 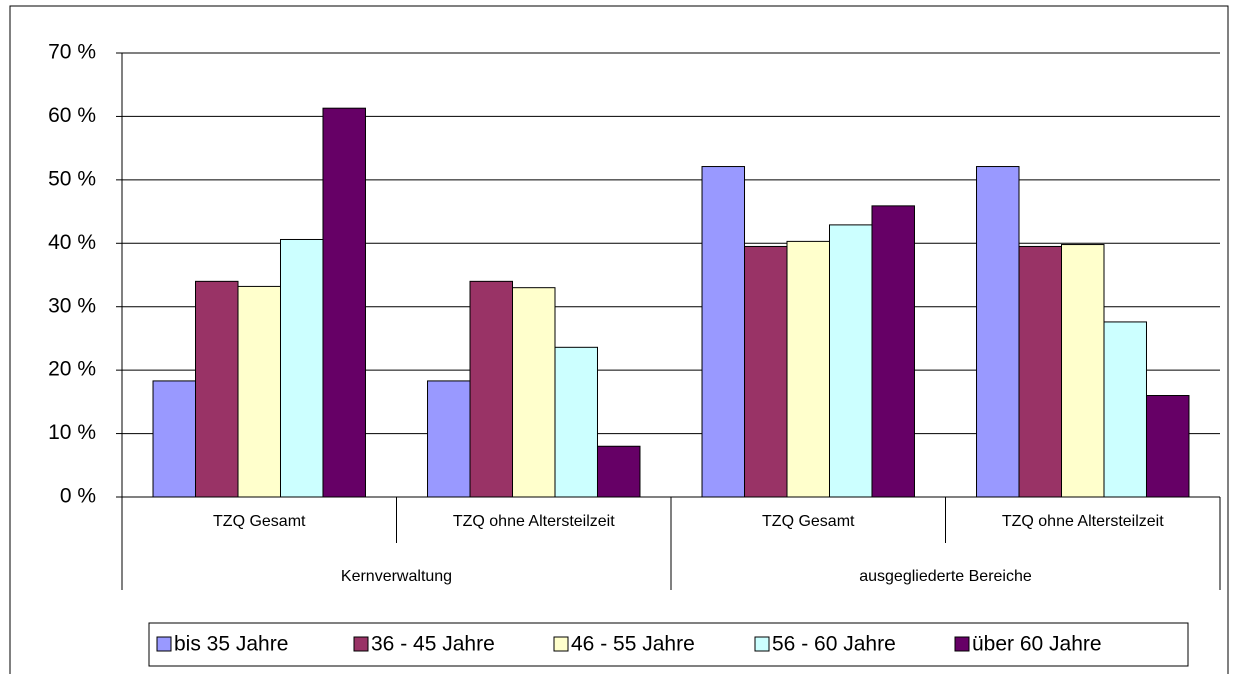 I want to click on legend-label: bis 35 Jahre, so click(x=231, y=644).